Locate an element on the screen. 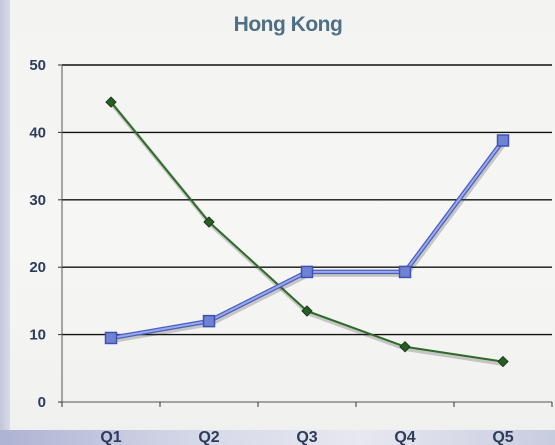 The image size is (555, 445). x-tick-label: Q1 is located at coordinates (110, 437).